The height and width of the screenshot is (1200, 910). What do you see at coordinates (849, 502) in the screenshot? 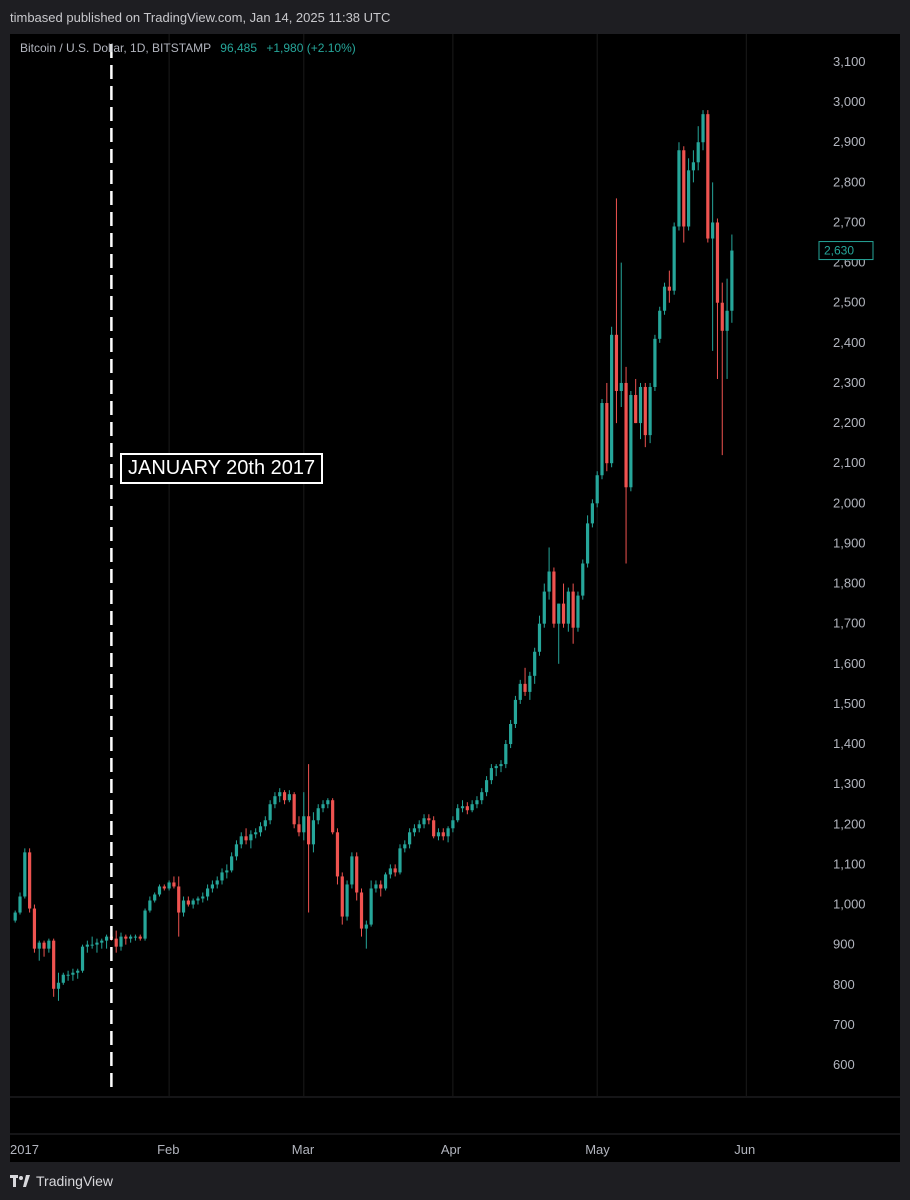
I see `y-tick-label: 2,000` at bounding box center [849, 502].